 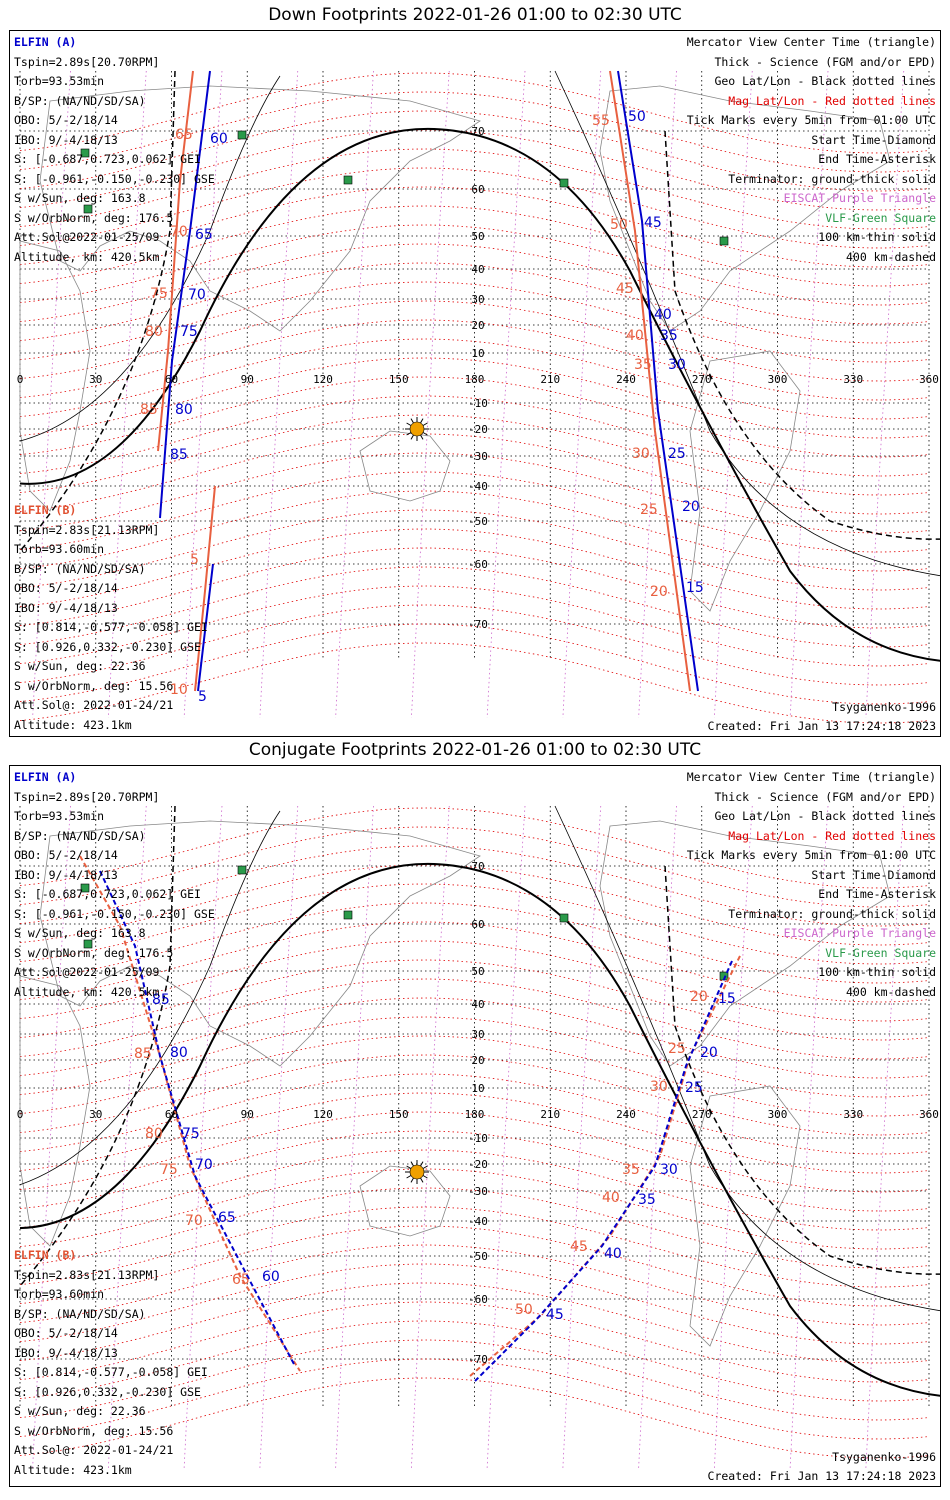 I want to click on elfin-a-info-line: OBO: 5/-2/18/14, so click(x=66, y=120).